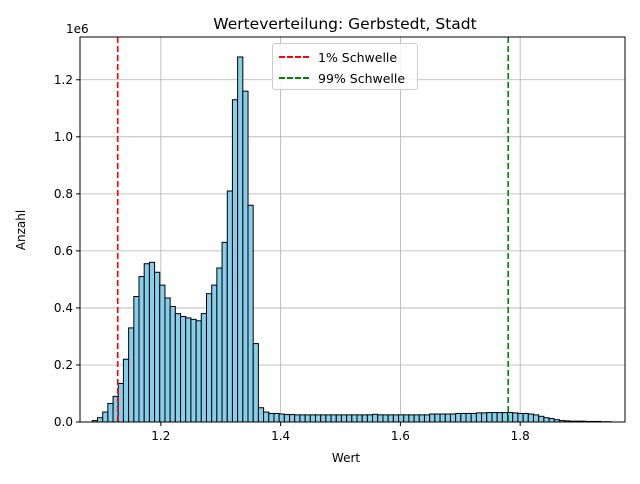 Image resolution: width=640 pixels, height=484 pixels. I want to click on legend-item-1-percent: 1% Schwelle, so click(338, 57).